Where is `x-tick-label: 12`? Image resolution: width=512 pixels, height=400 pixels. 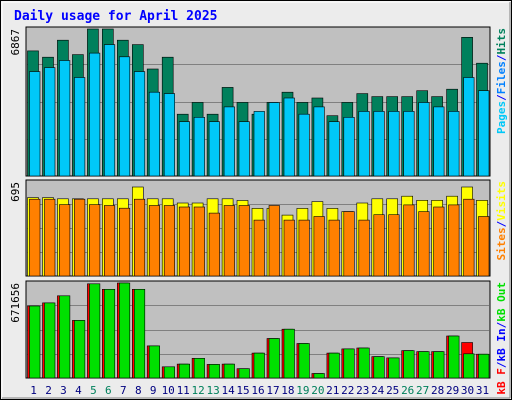 x-tick-label: 12 is located at coordinates (197, 390).